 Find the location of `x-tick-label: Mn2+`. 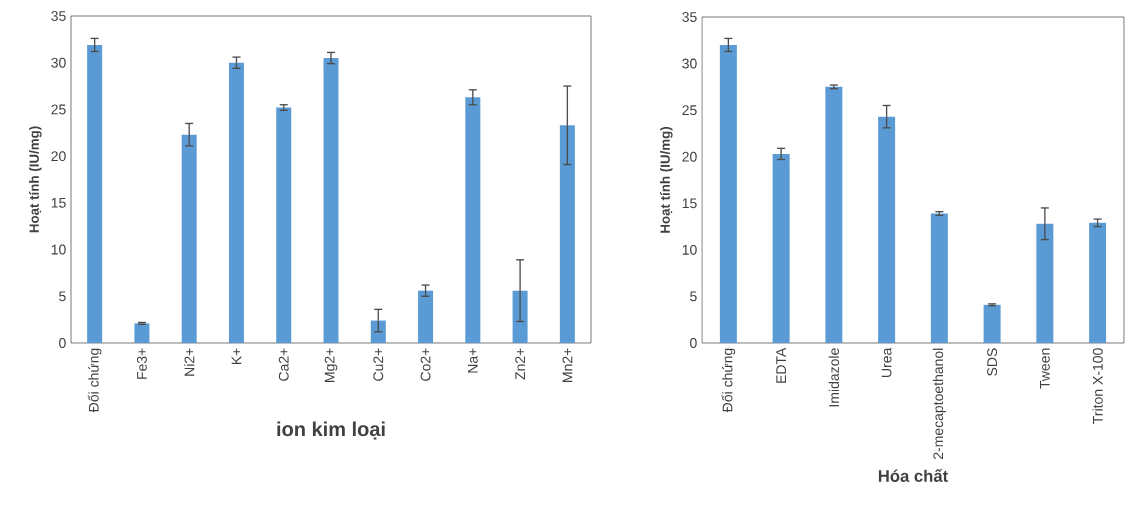

x-tick-label: Mn2+ is located at coordinates (567, 365).